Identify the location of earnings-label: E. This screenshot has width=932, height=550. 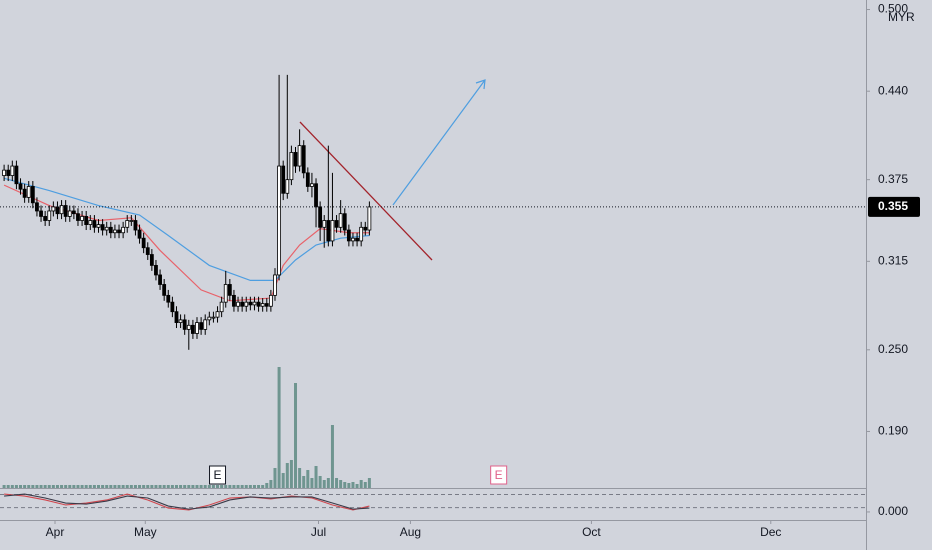
(218, 475).